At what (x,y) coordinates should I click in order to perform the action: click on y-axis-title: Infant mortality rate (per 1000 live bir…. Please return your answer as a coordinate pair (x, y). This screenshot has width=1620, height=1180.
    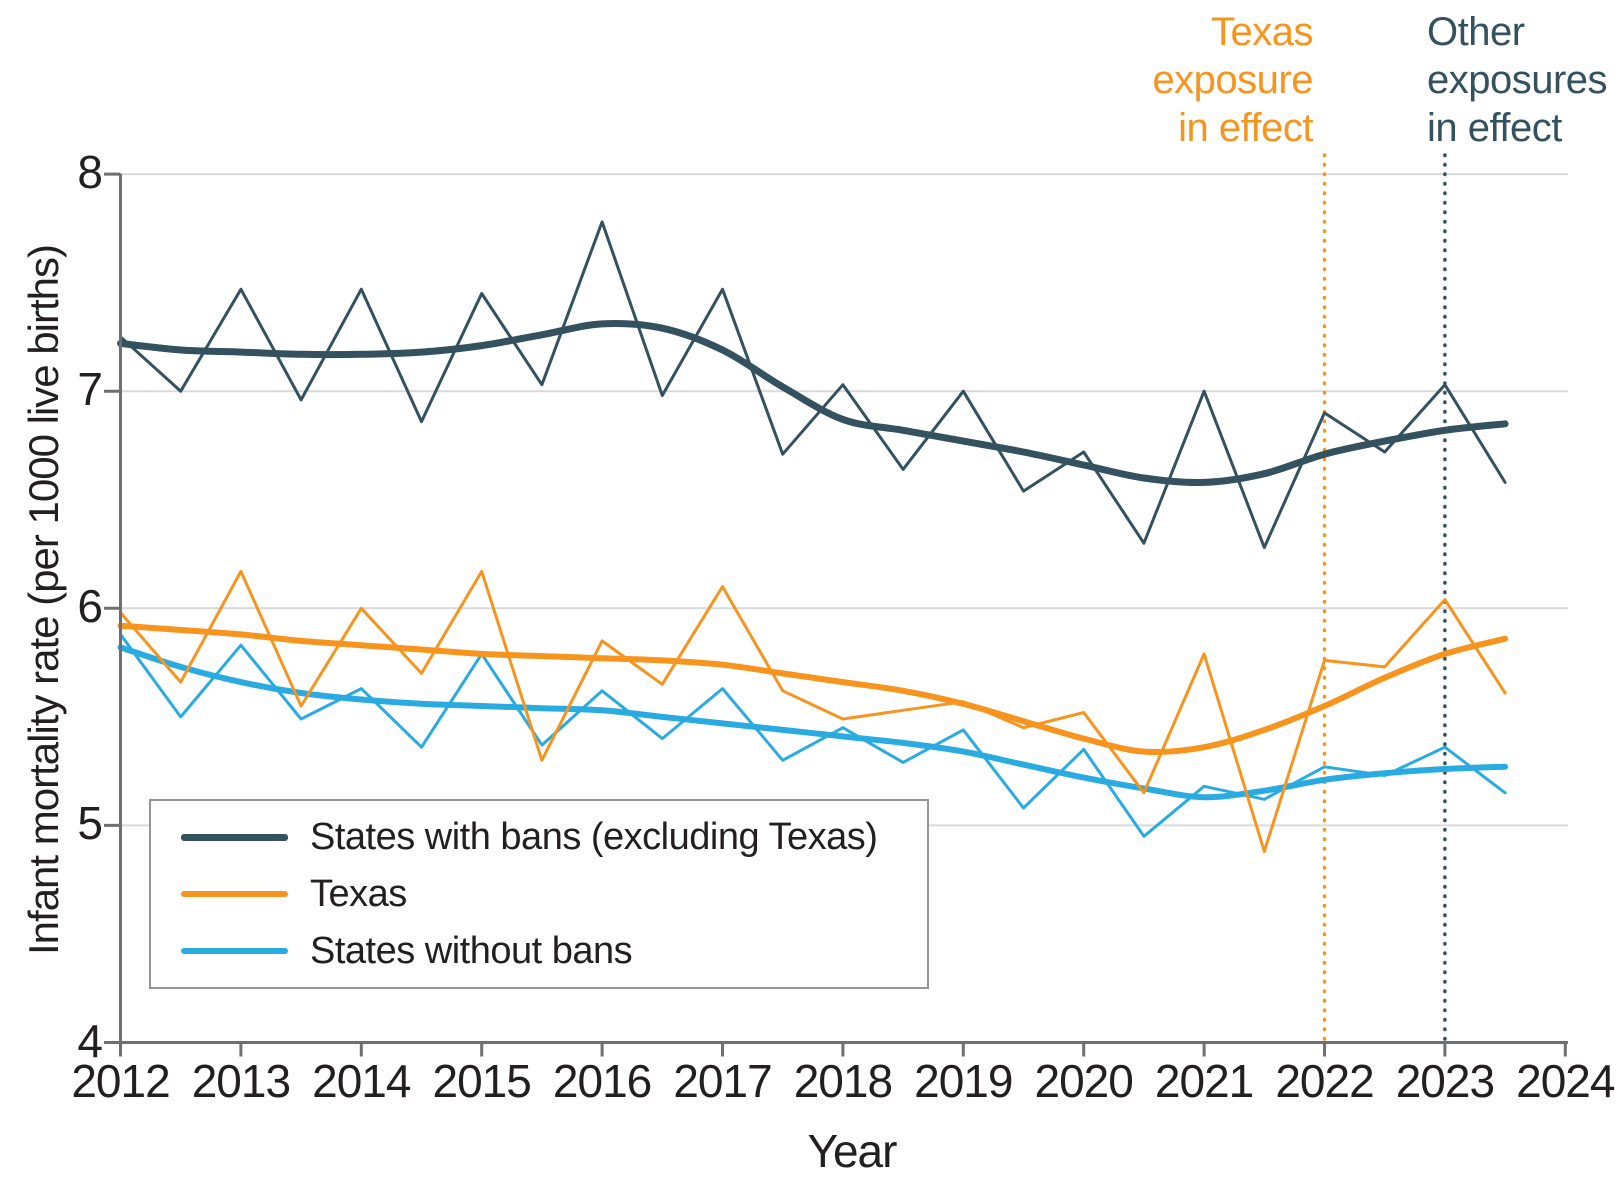
    Looking at the image, I should click on (43, 600).